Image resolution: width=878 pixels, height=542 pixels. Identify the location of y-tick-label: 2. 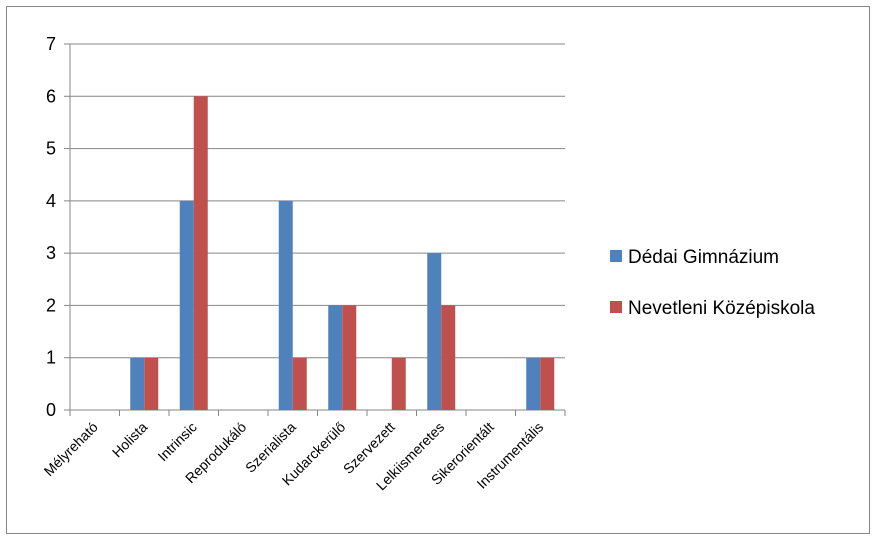
(51, 305).